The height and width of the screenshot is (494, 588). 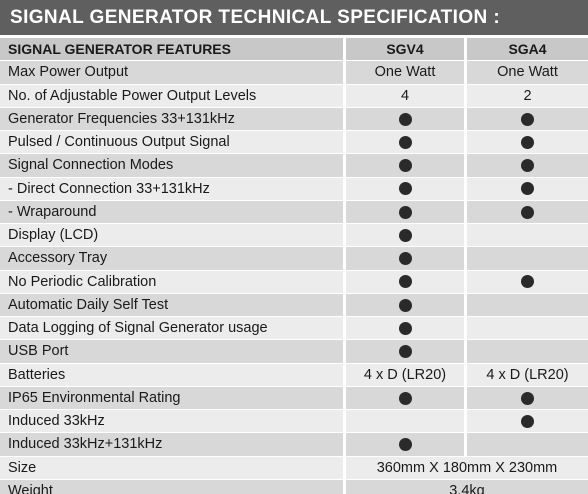 I want to click on table-row: Induced 33kHz+131kHz, so click(x=294, y=444).